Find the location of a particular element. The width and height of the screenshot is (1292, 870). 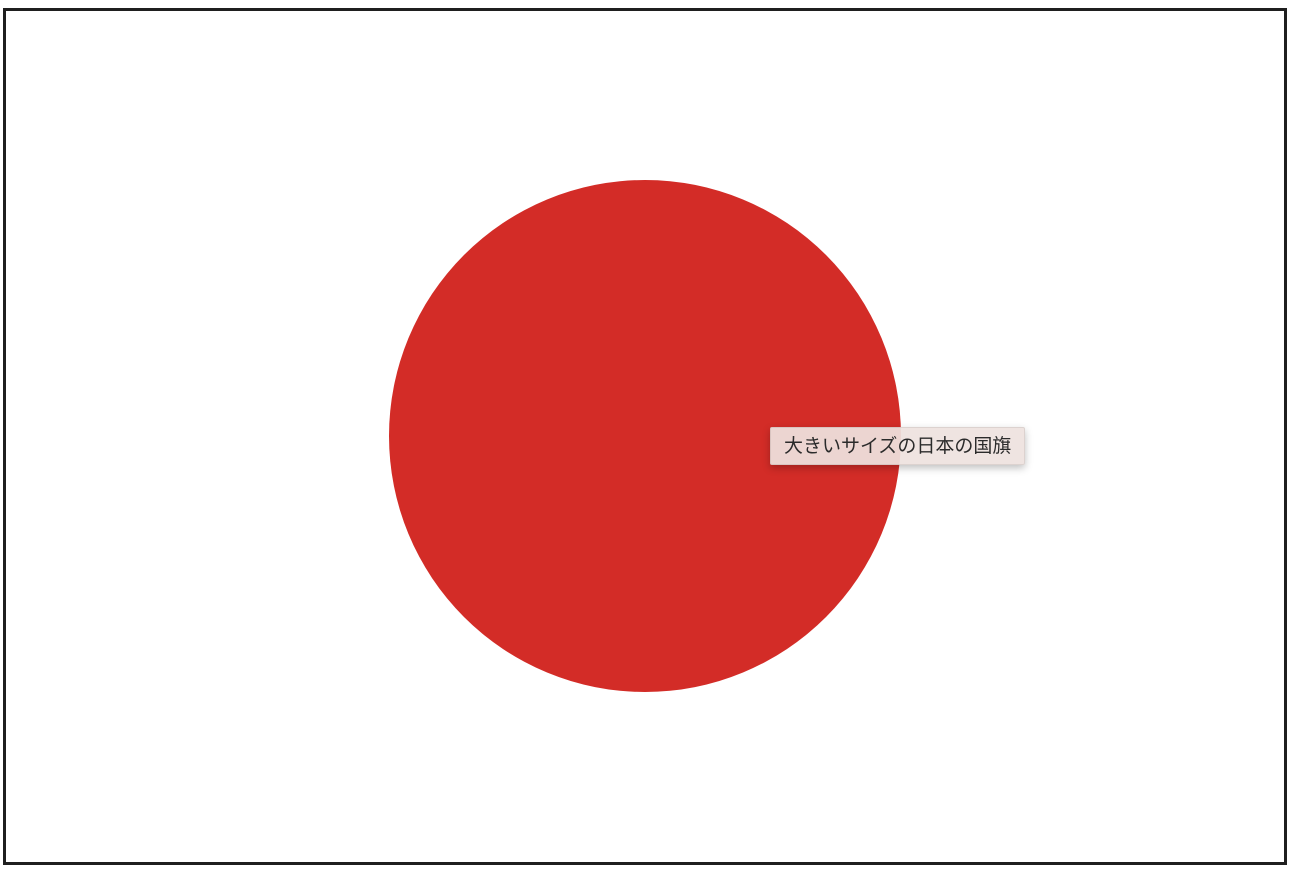

image-tooltip: 大きいサイズの日本の国旗 is located at coordinates (898, 446).